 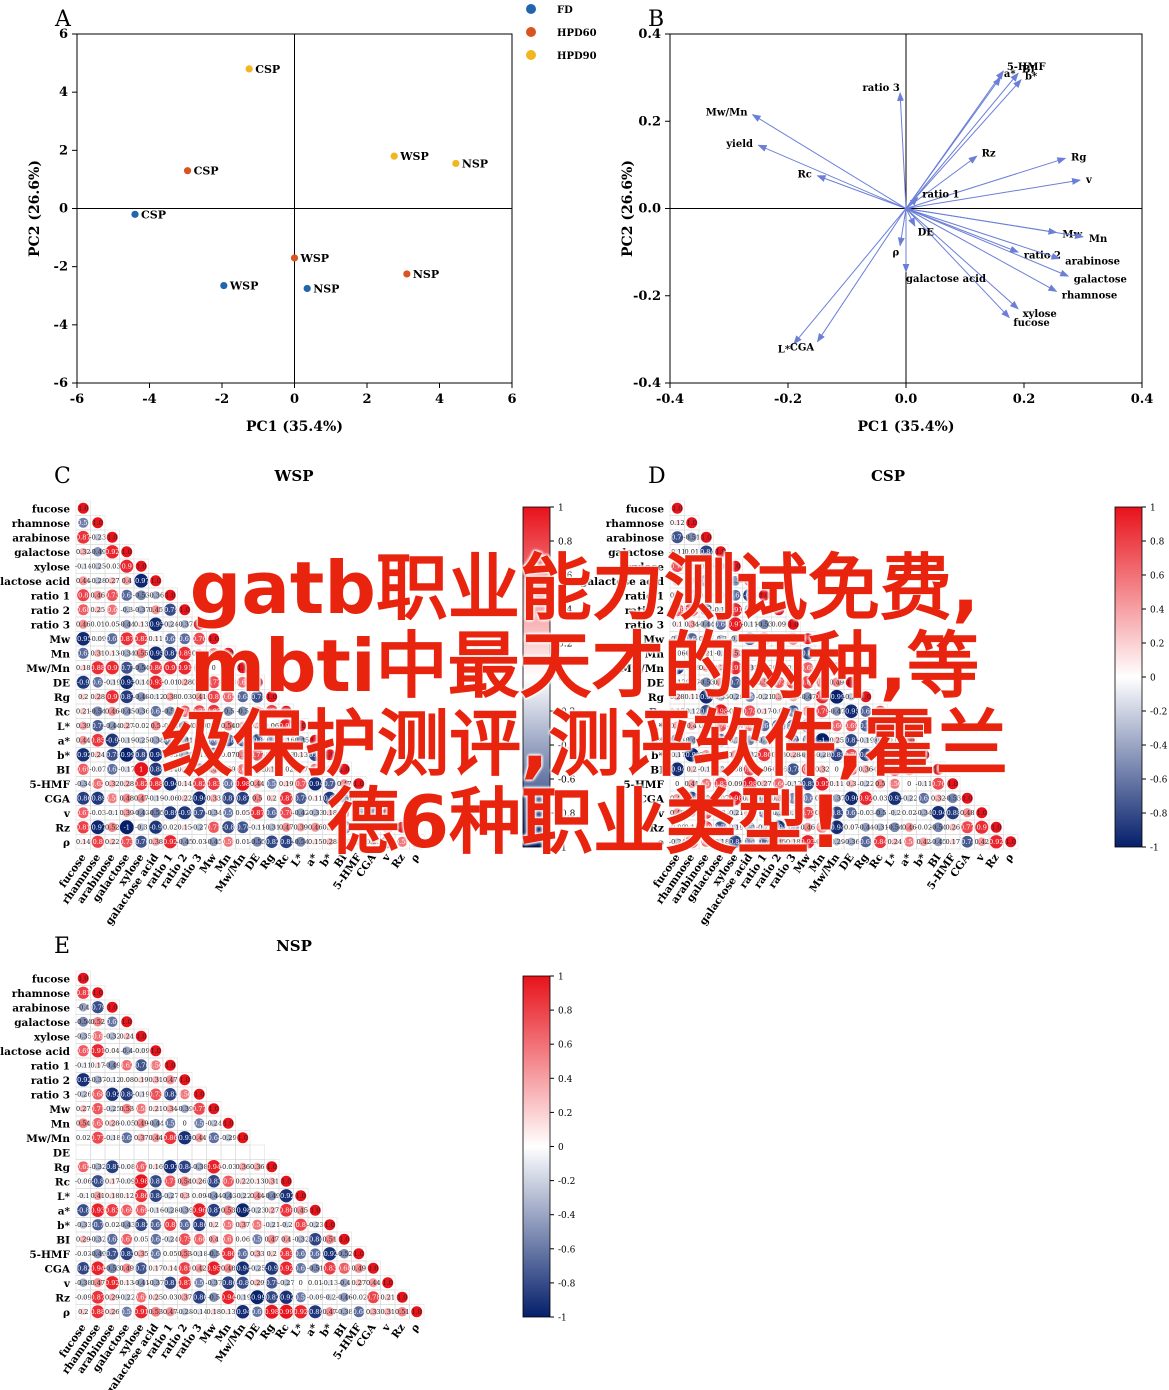 What do you see at coordinates (1024, 399) in the screenshot?
I see `x-tick-label: 0.2` at bounding box center [1024, 399].